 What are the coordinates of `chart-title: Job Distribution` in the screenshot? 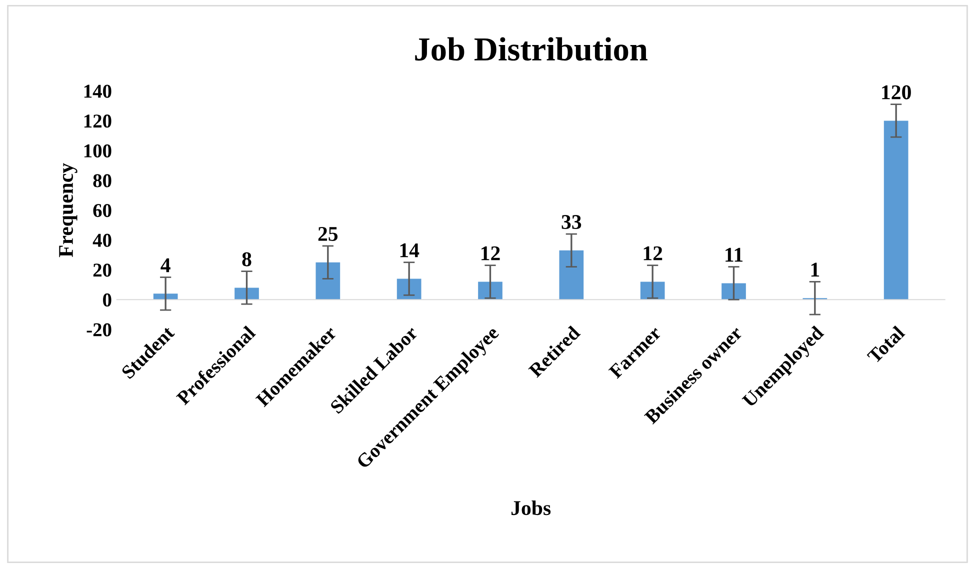 It's located at (531, 49).